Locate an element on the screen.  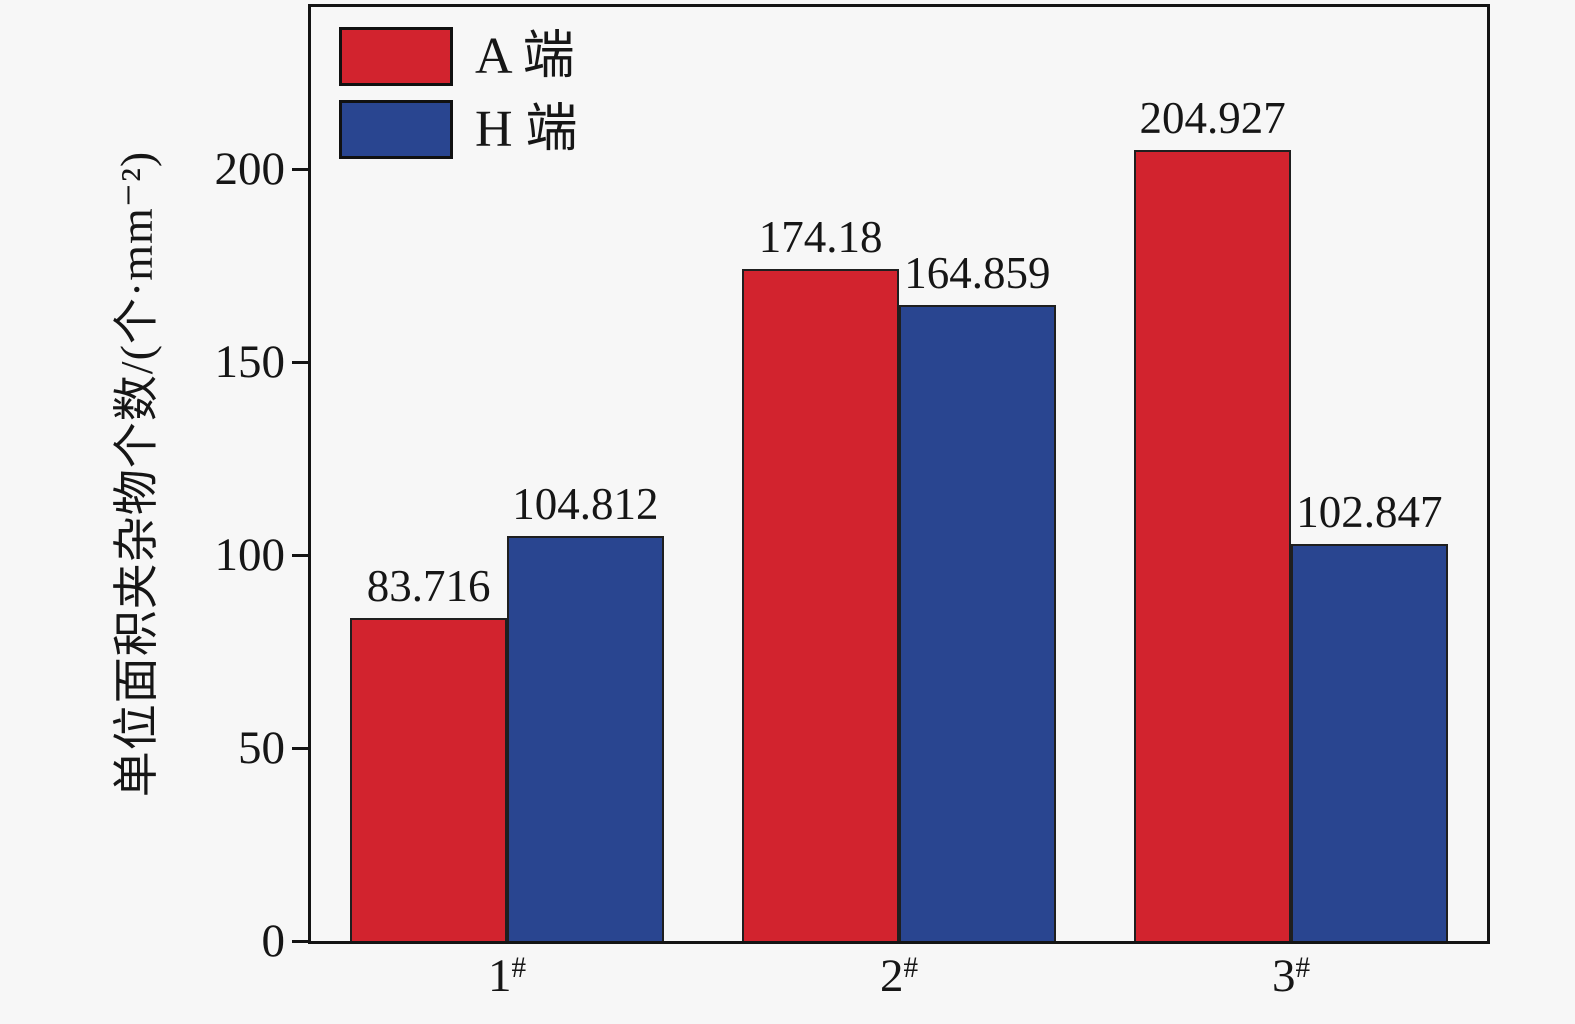
x-tick-base: 2 is located at coordinates (891, 976).